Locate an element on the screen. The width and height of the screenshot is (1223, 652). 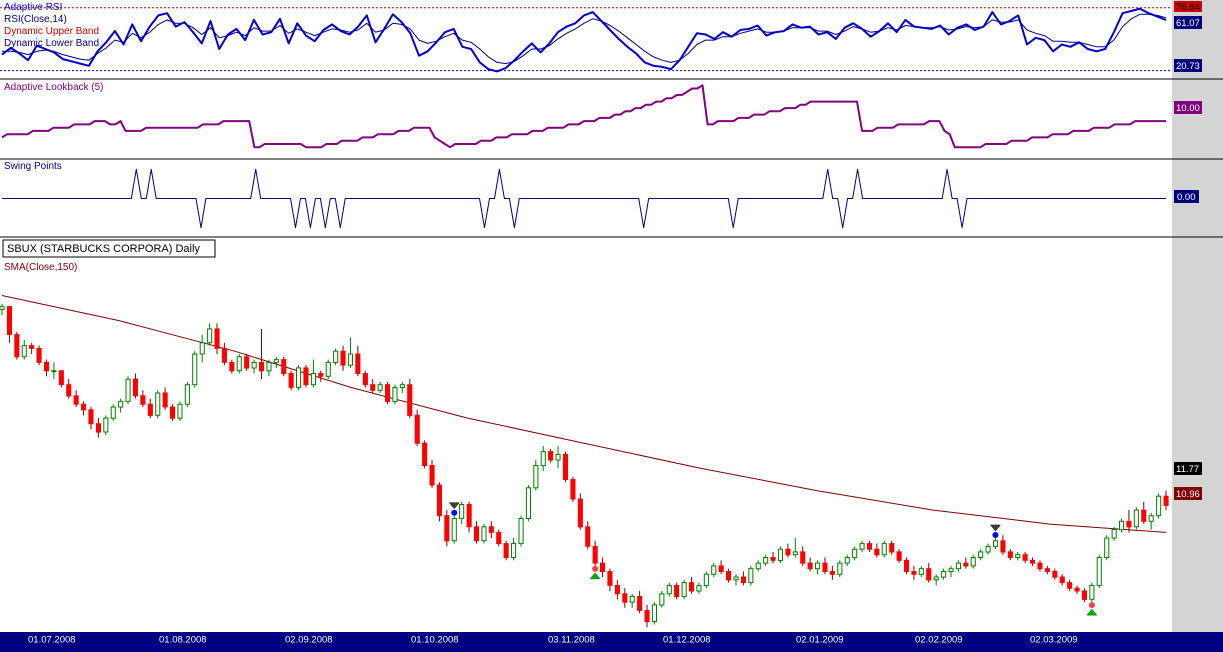
legend-adaptive-lookback: Adaptive Lookback (5) is located at coordinates (54, 87).